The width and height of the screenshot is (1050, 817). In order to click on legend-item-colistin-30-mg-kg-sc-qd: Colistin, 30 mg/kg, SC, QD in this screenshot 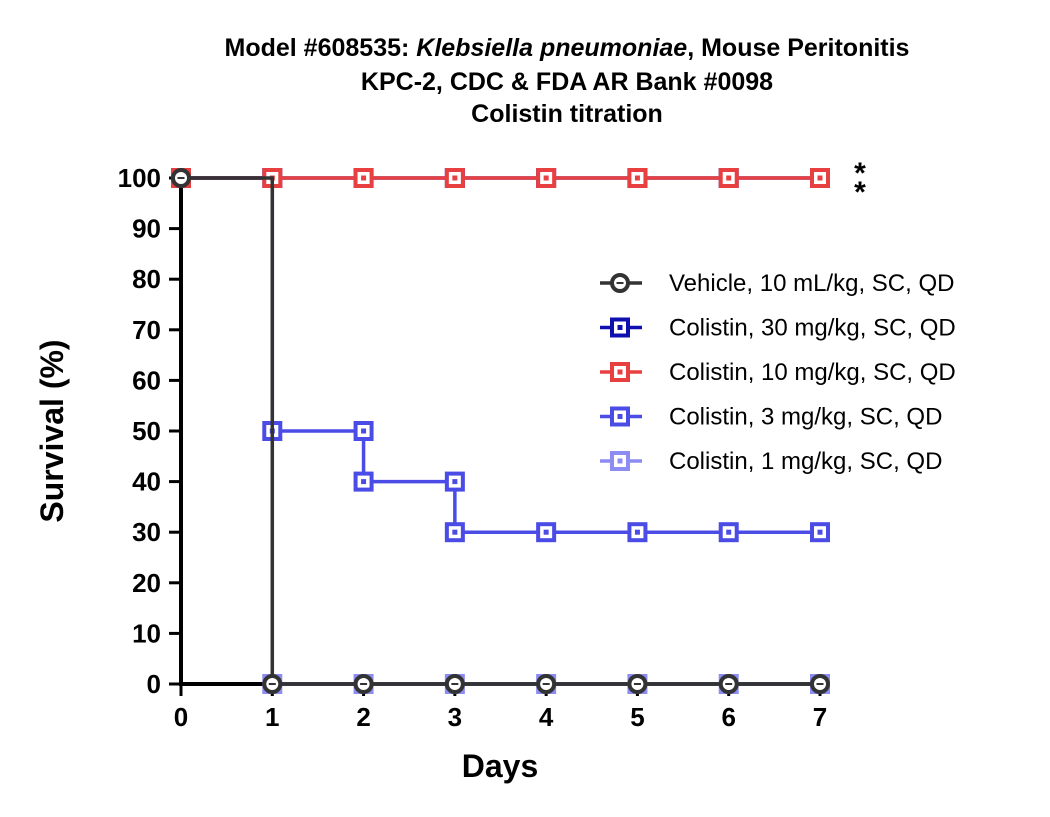, I will do `click(778, 328)`.